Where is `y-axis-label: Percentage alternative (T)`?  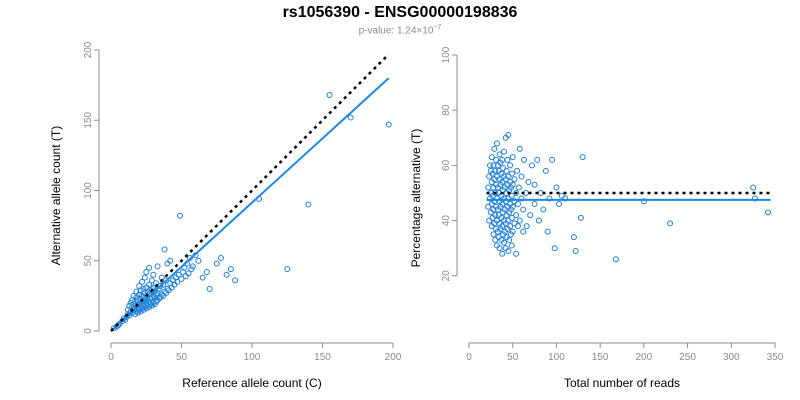
y-axis-label: Percentage alternative (T) is located at coordinates (416, 198).